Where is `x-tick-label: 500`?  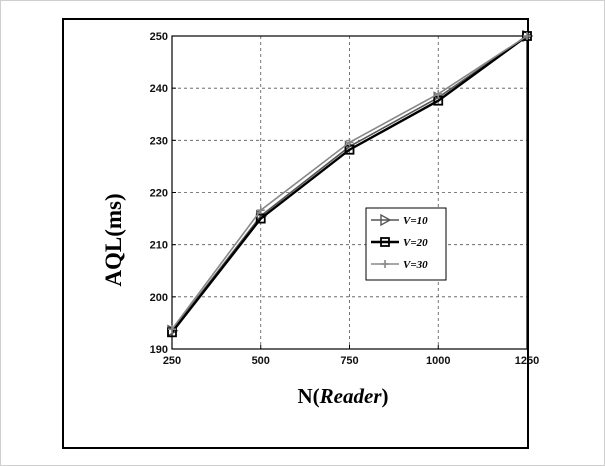 x-tick-label: 500 is located at coordinates (261, 361).